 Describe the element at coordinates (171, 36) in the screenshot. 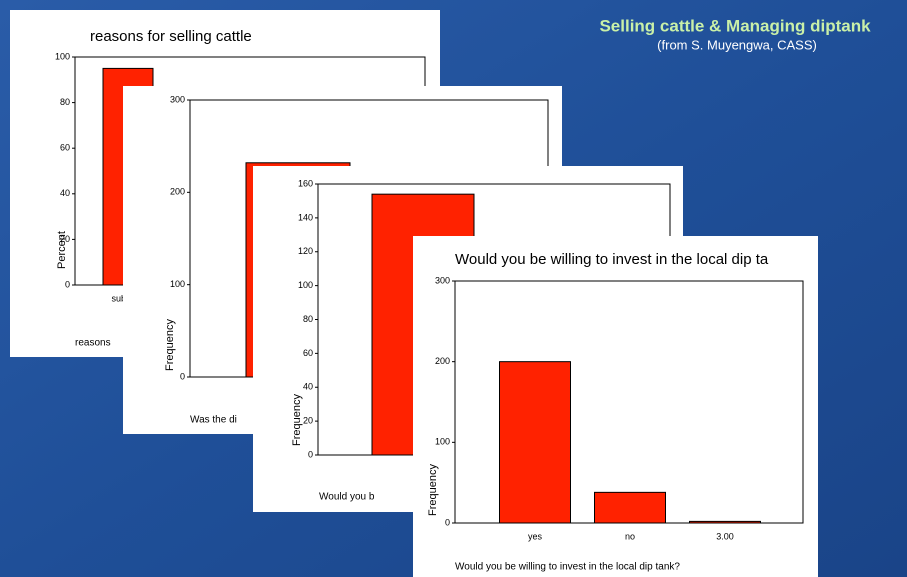

I see `chart-title: reasons for selling cattle` at that location.